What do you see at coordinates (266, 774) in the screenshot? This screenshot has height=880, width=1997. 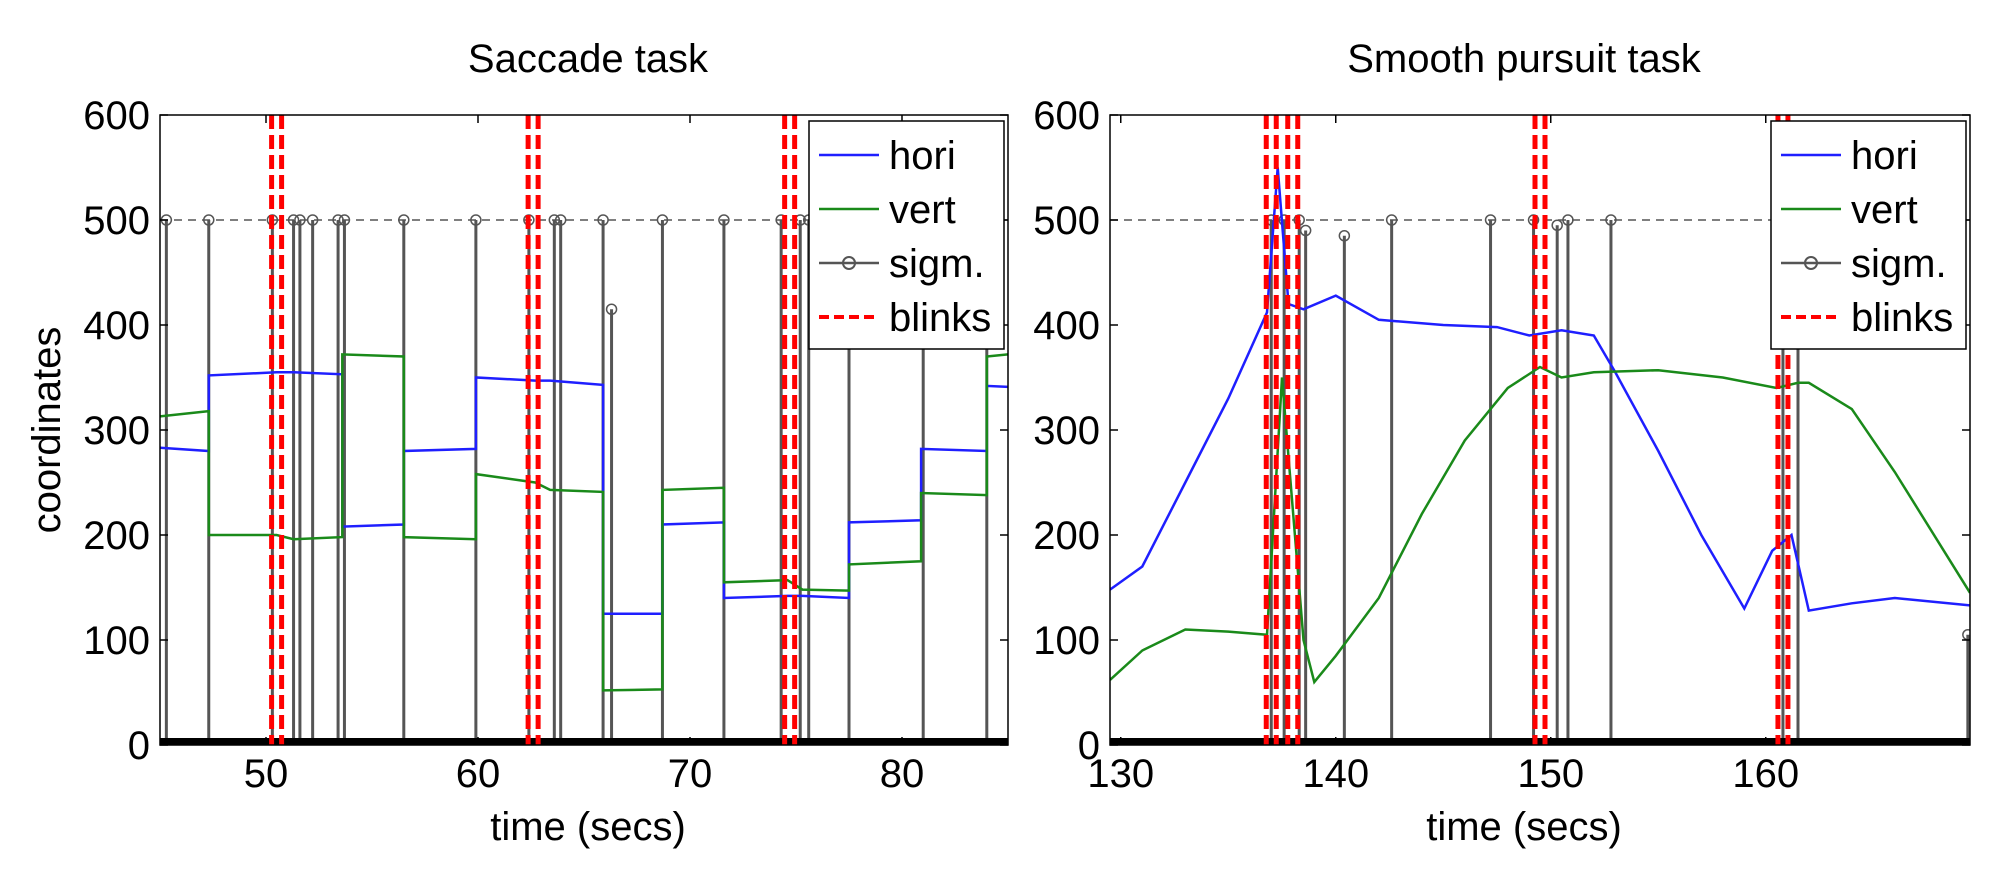 I see `x-tick-label: 50` at bounding box center [266, 774].